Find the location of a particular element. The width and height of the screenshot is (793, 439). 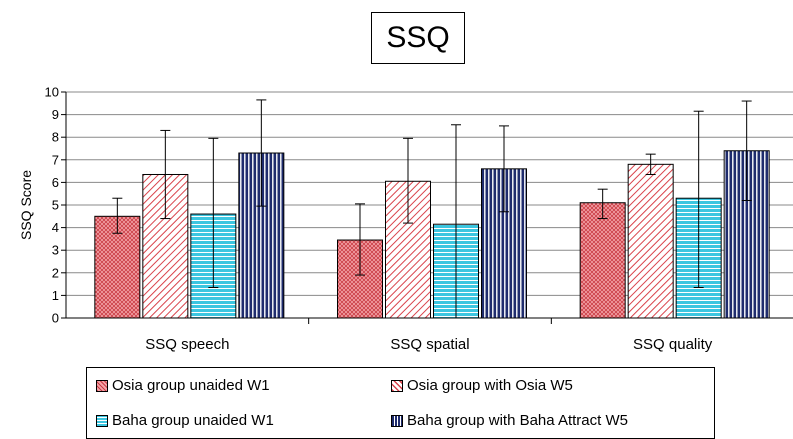

chart-title: SSQ is located at coordinates (418, 38).